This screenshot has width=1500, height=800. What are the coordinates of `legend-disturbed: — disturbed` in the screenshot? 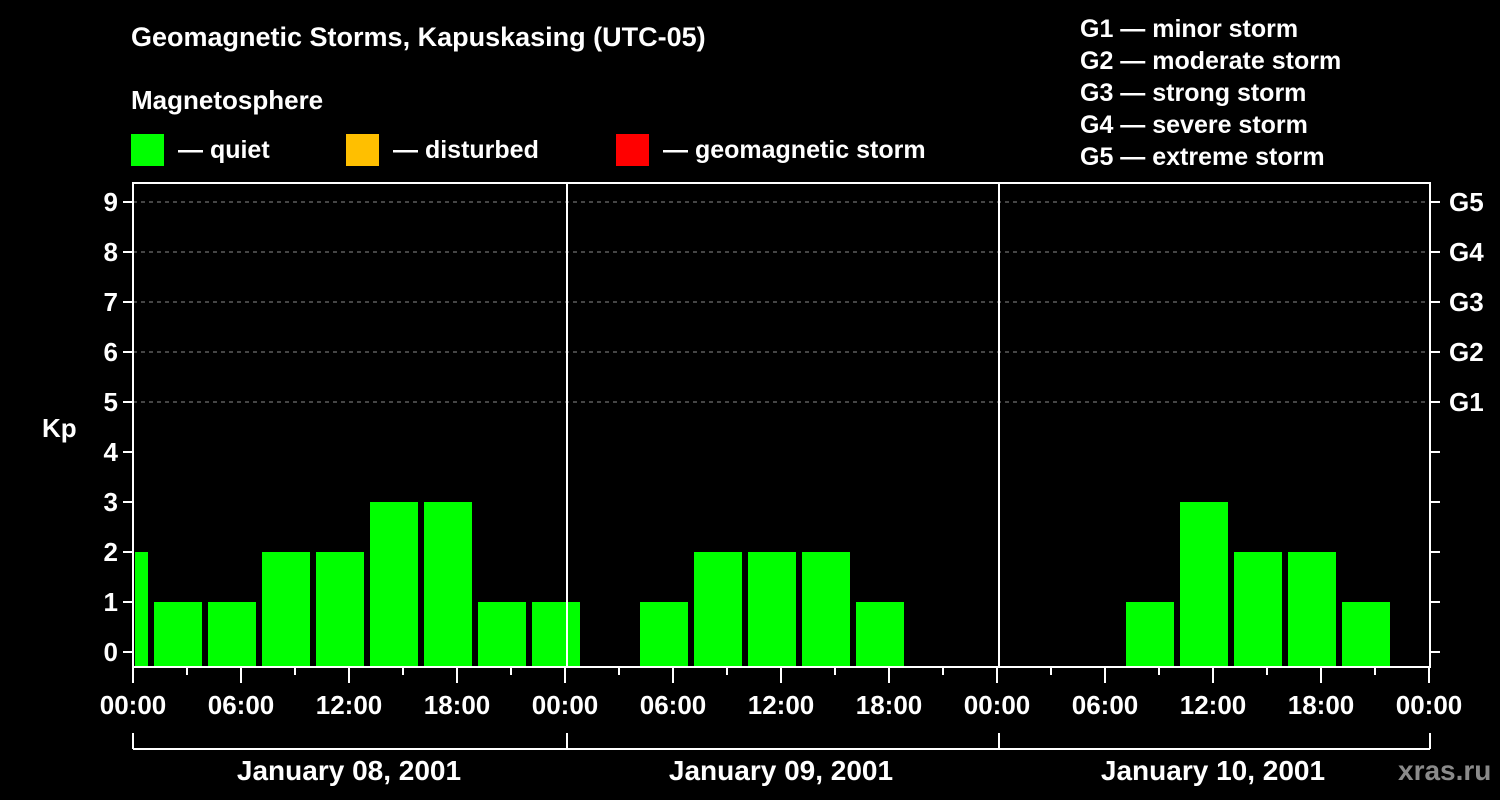 It's located at (442, 150).